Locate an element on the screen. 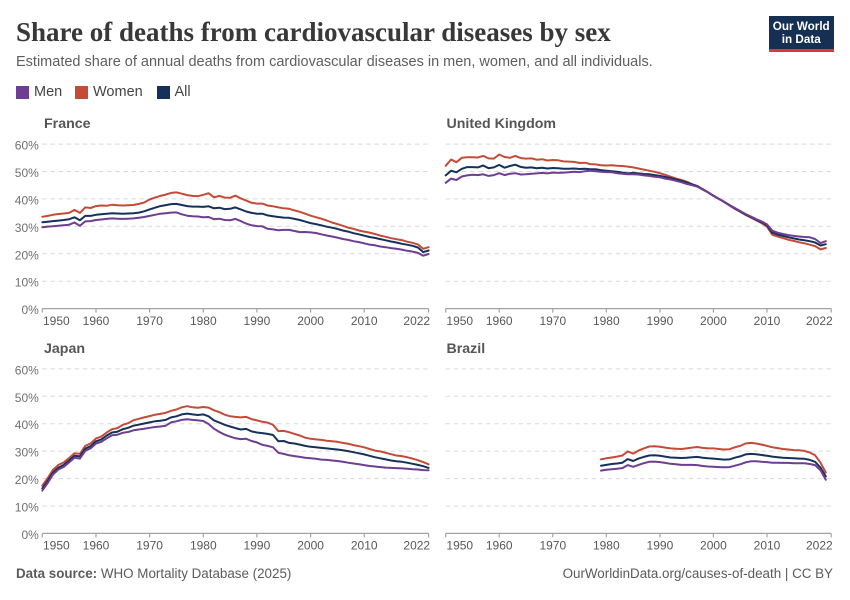 Image resolution: width=850 pixels, height=600 pixels. svg-text: Brazil is located at coordinates (466, 349).